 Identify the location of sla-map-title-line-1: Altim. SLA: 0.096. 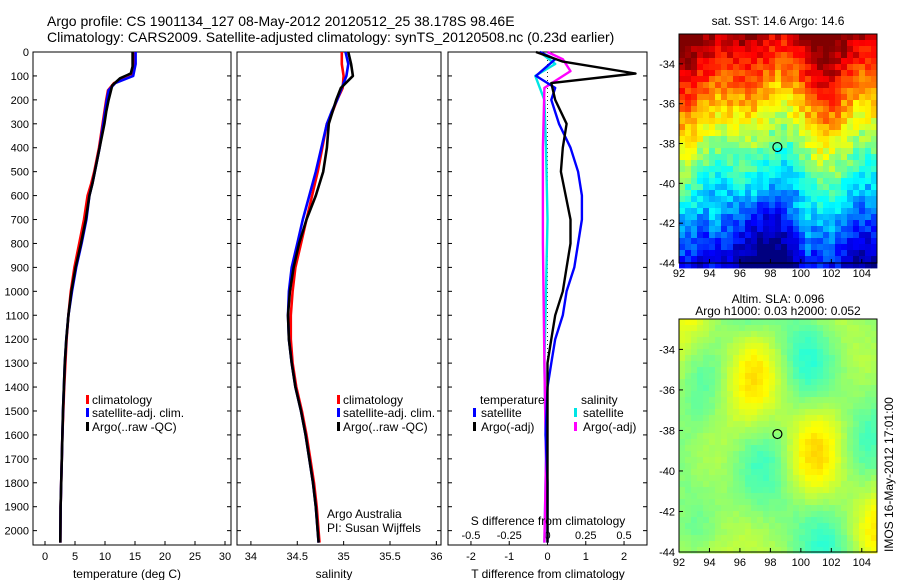
(778, 299).